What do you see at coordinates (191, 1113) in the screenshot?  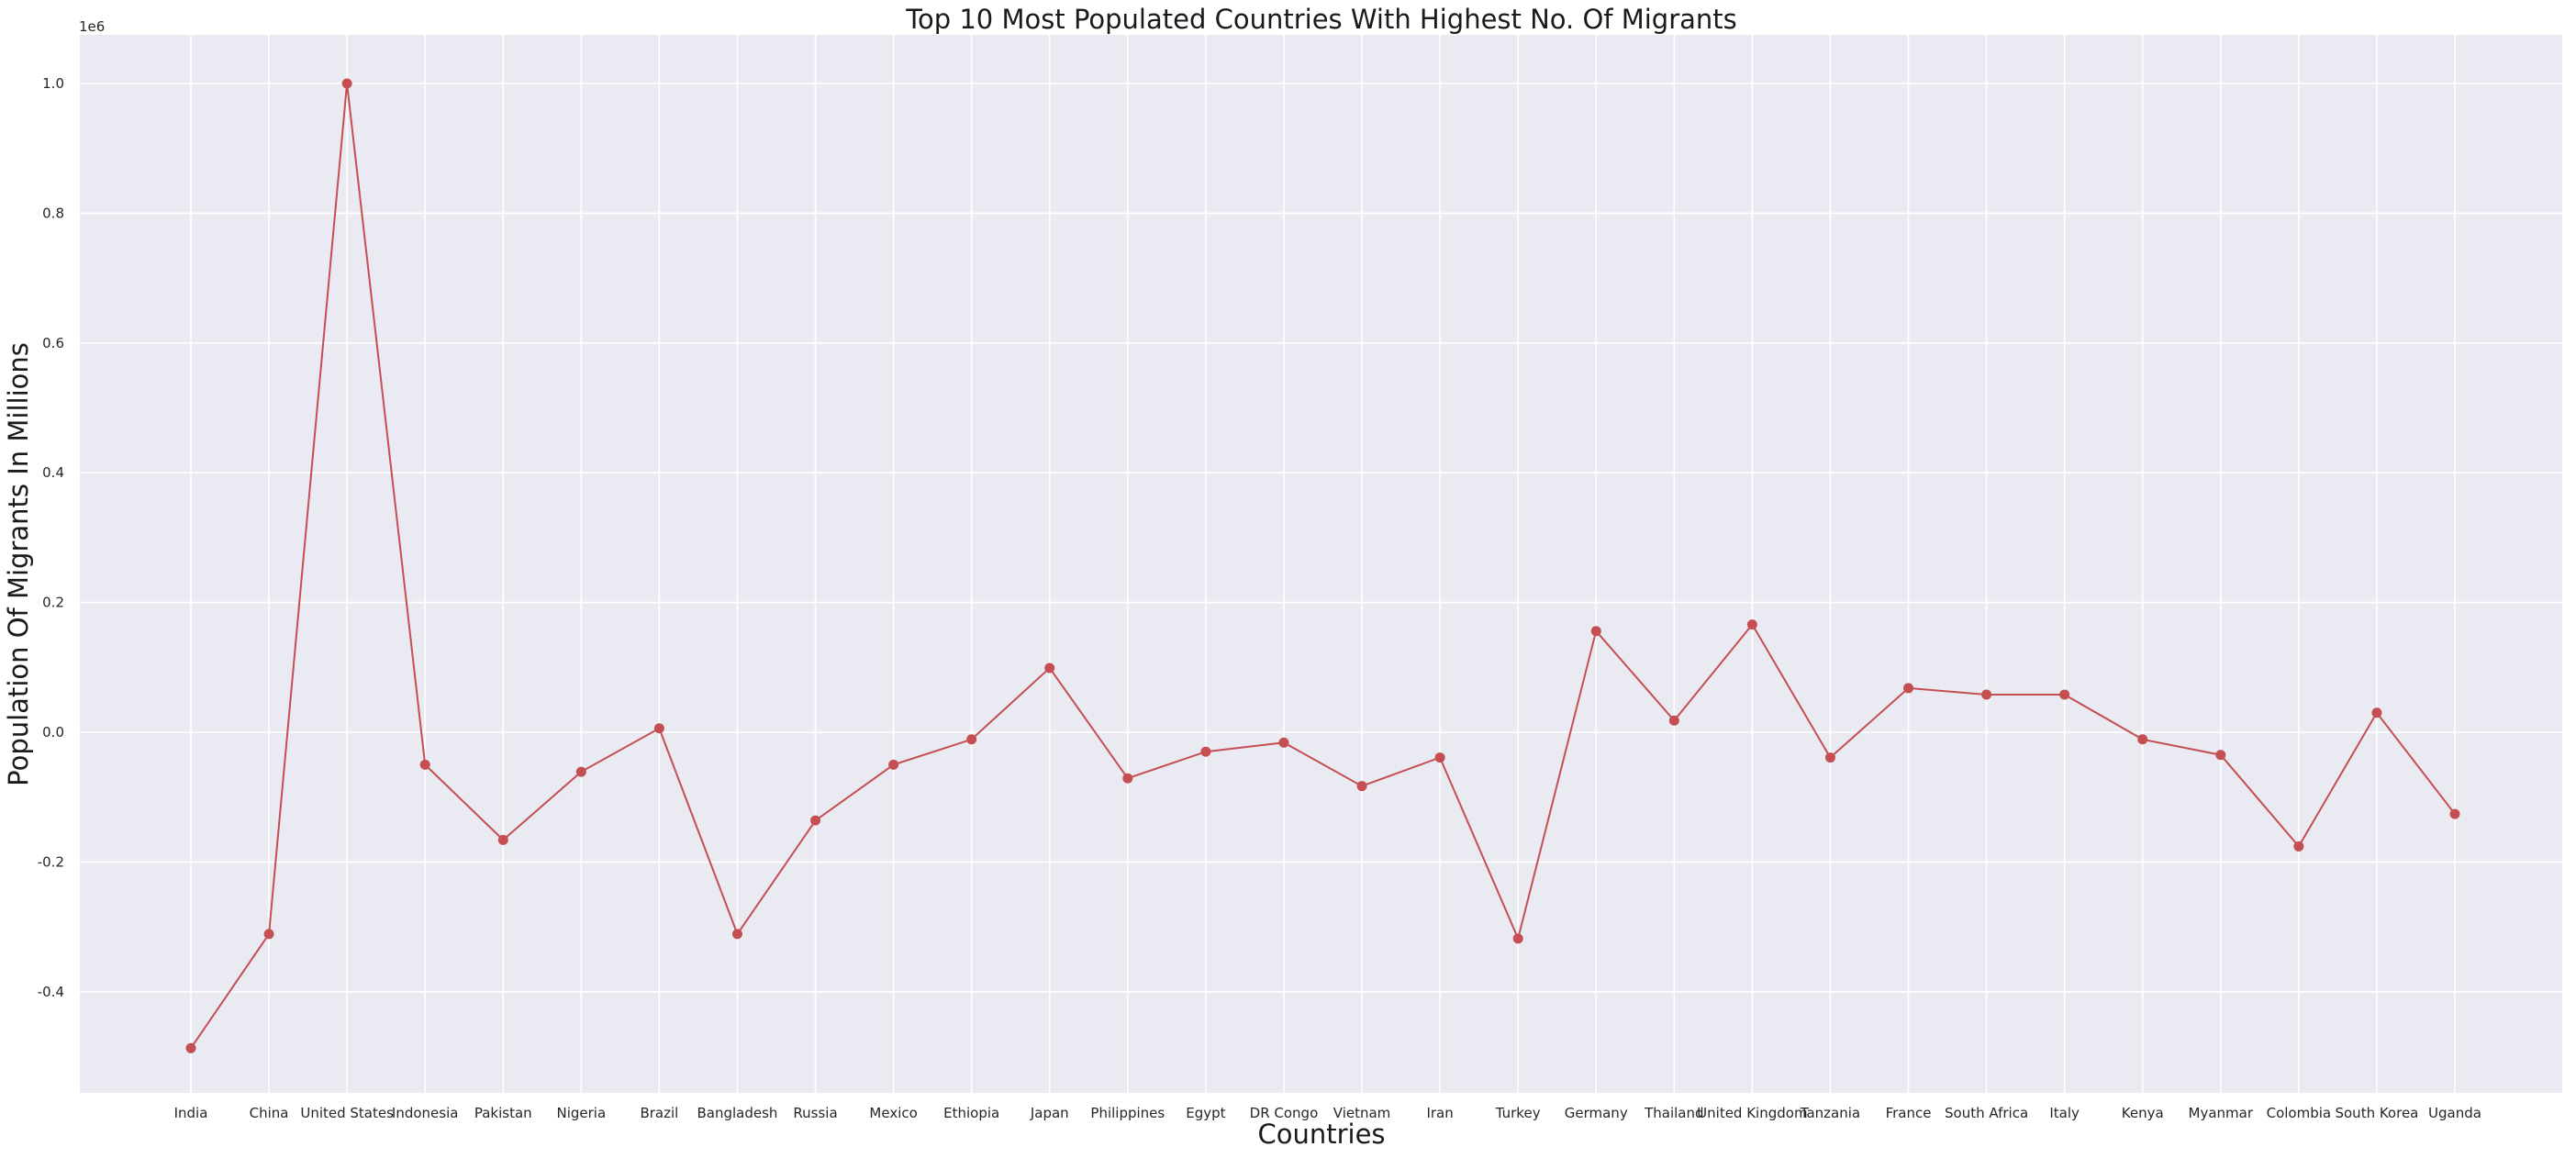 I see `x-tick-label: India` at bounding box center [191, 1113].